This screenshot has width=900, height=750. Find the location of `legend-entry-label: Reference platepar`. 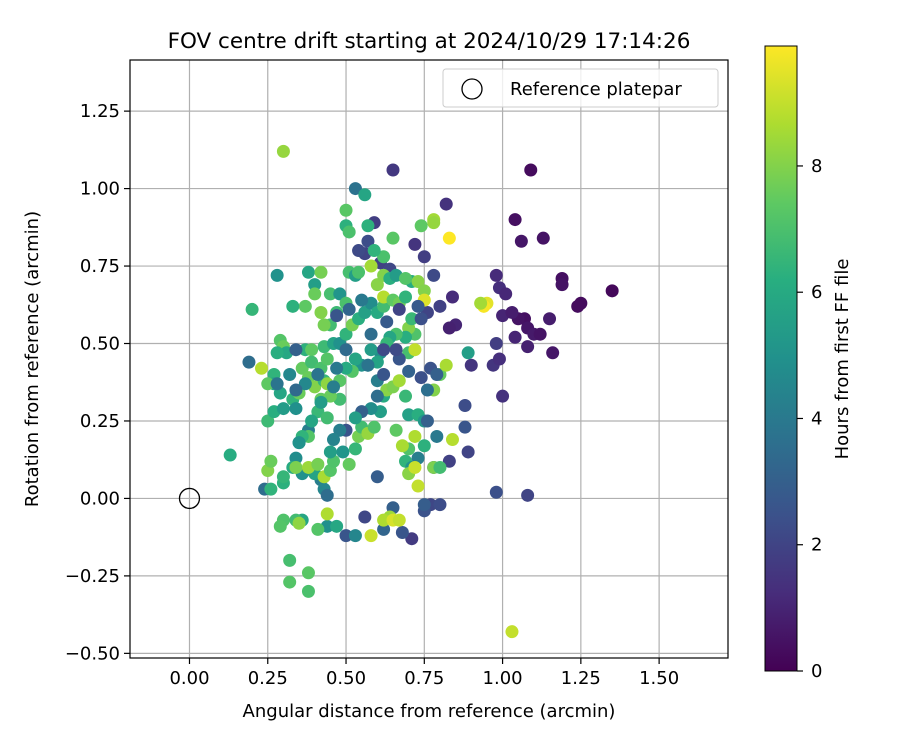

legend-entry-label: Reference platepar is located at coordinates (596, 89).